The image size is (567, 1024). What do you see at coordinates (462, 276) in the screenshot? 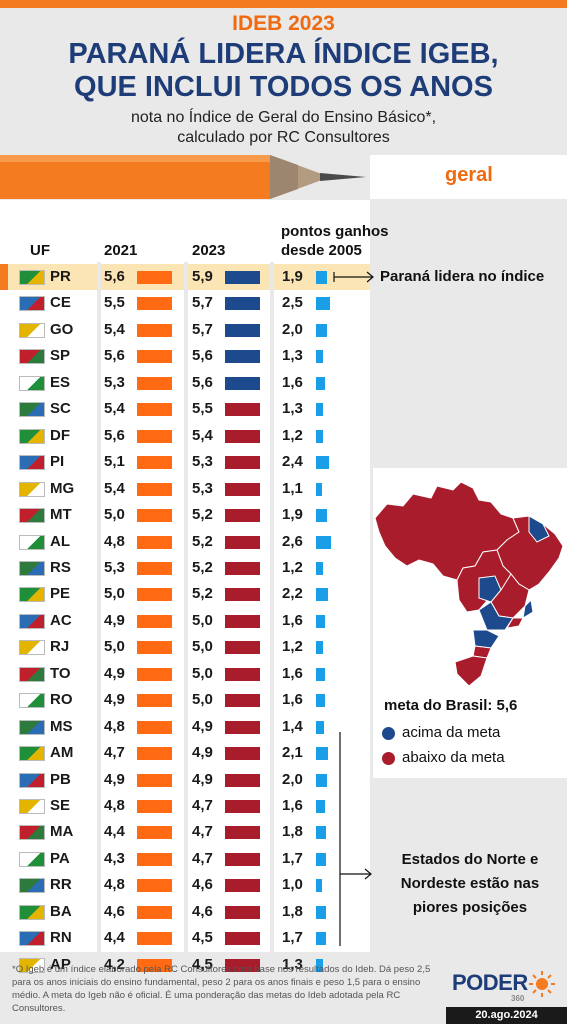
I see `annotation-parana: Paraná lidera no índice` at bounding box center [462, 276].